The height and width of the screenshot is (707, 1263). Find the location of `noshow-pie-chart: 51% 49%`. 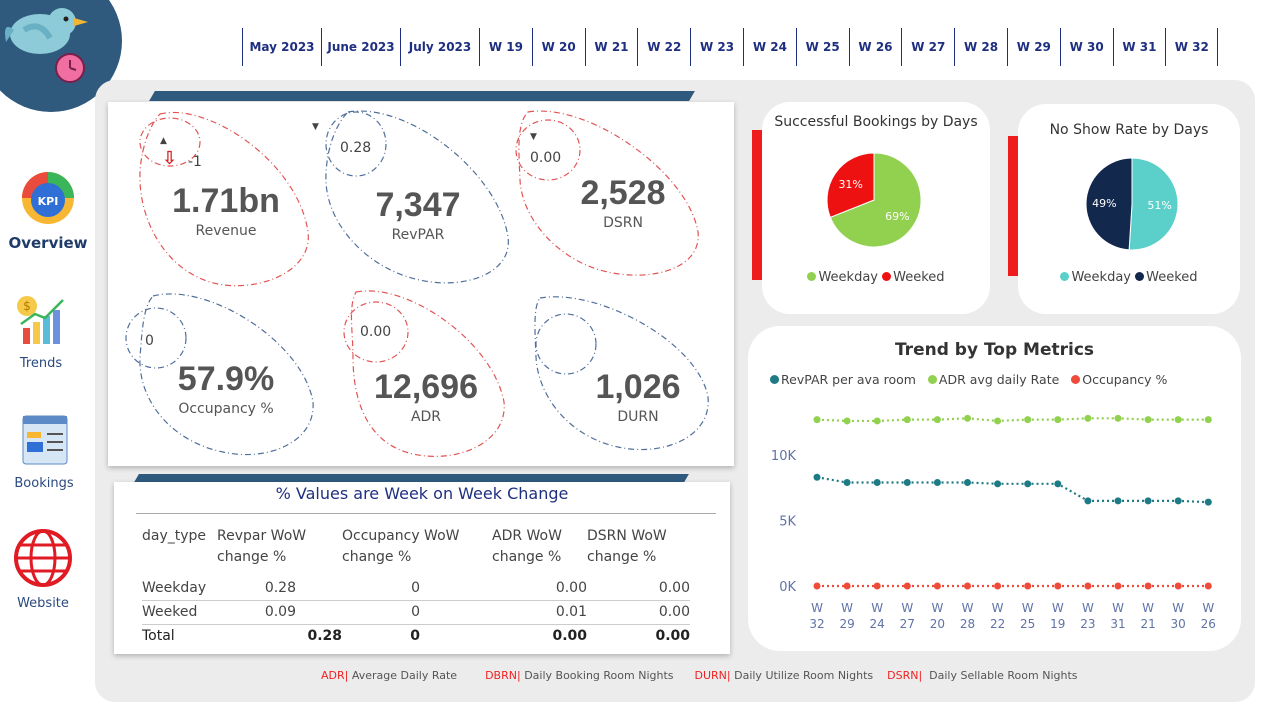

noshow-pie-chart: 51% 49% is located at coordinates (1129, 204).